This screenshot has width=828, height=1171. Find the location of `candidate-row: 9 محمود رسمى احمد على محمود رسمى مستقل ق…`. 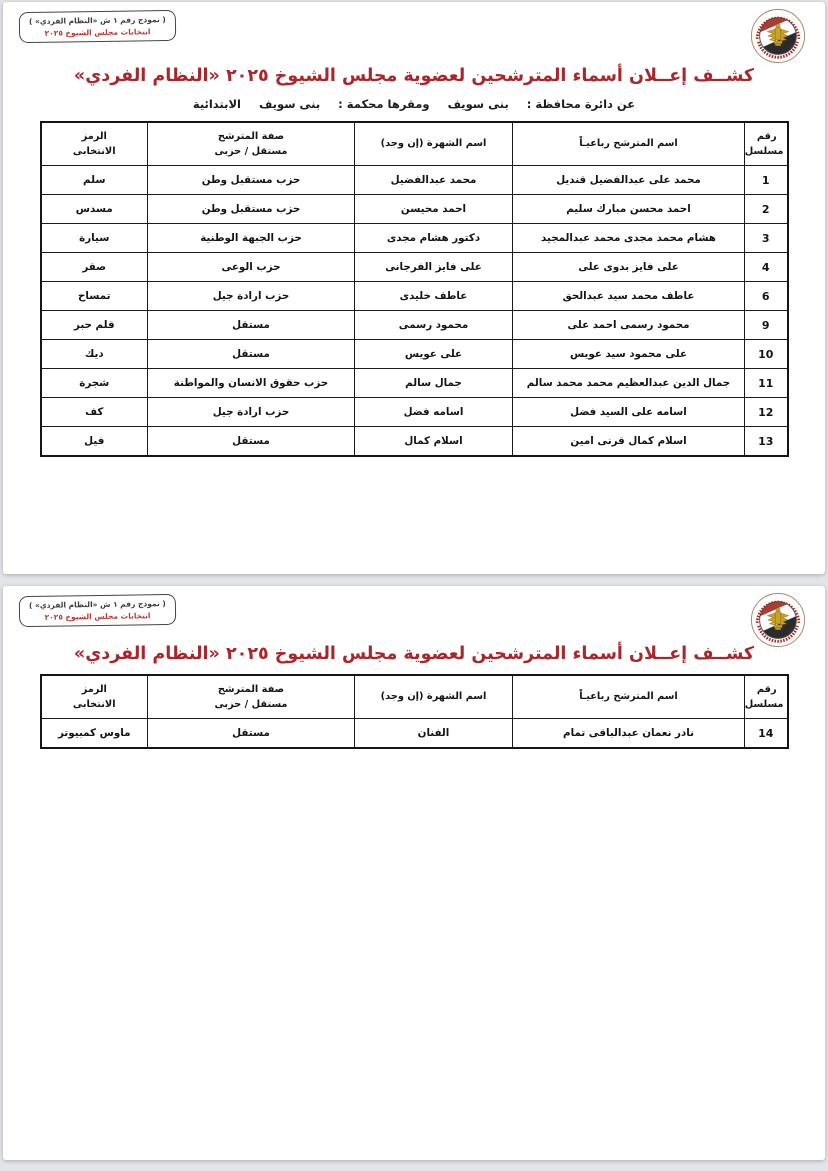

candidate-row: 9 محمود رسمى احمد على محمود رسمى مستقل ق… is located at coordinates (414, 325).